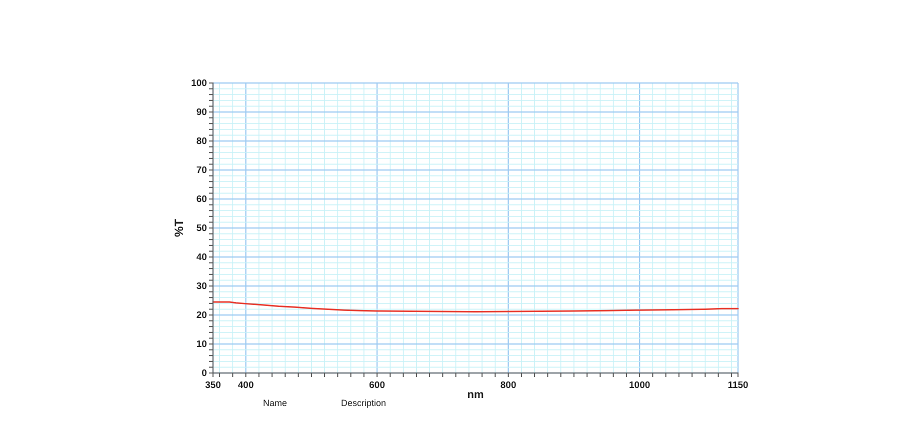  Describe the element at coordinates (201, 228) in the screenshot. I see `y-tick-label: 50` at that location.